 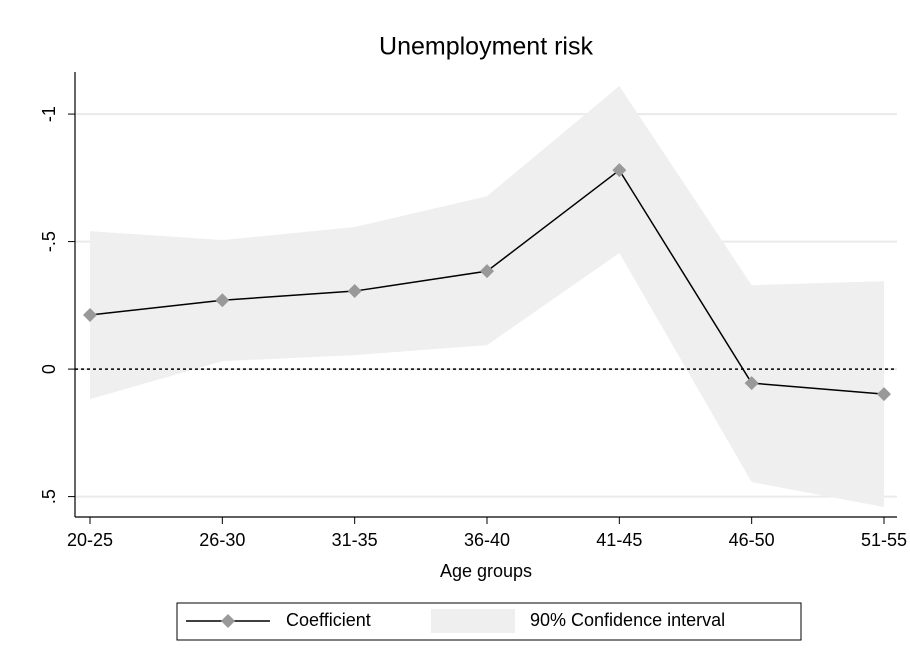 I want to click on y-tick-label: -1, so click(x=49, y=114).